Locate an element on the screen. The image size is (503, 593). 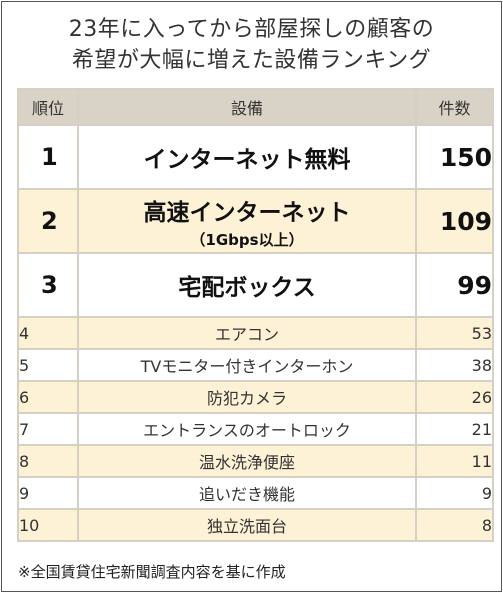
count-cell: 99 is located at coordinates (454, 285).